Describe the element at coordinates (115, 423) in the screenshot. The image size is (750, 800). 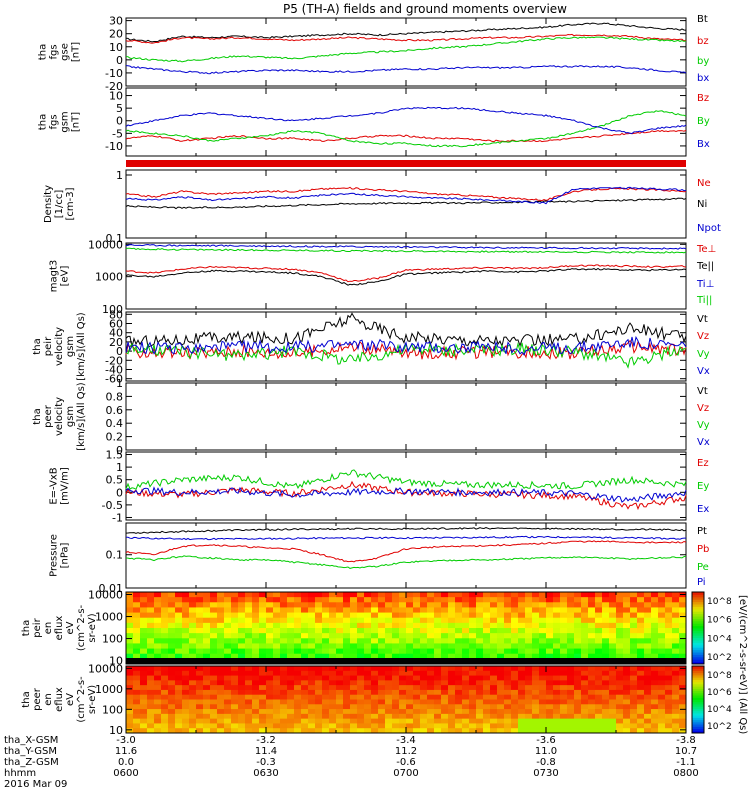
I see `y-tick-label: 0.4` at that location.